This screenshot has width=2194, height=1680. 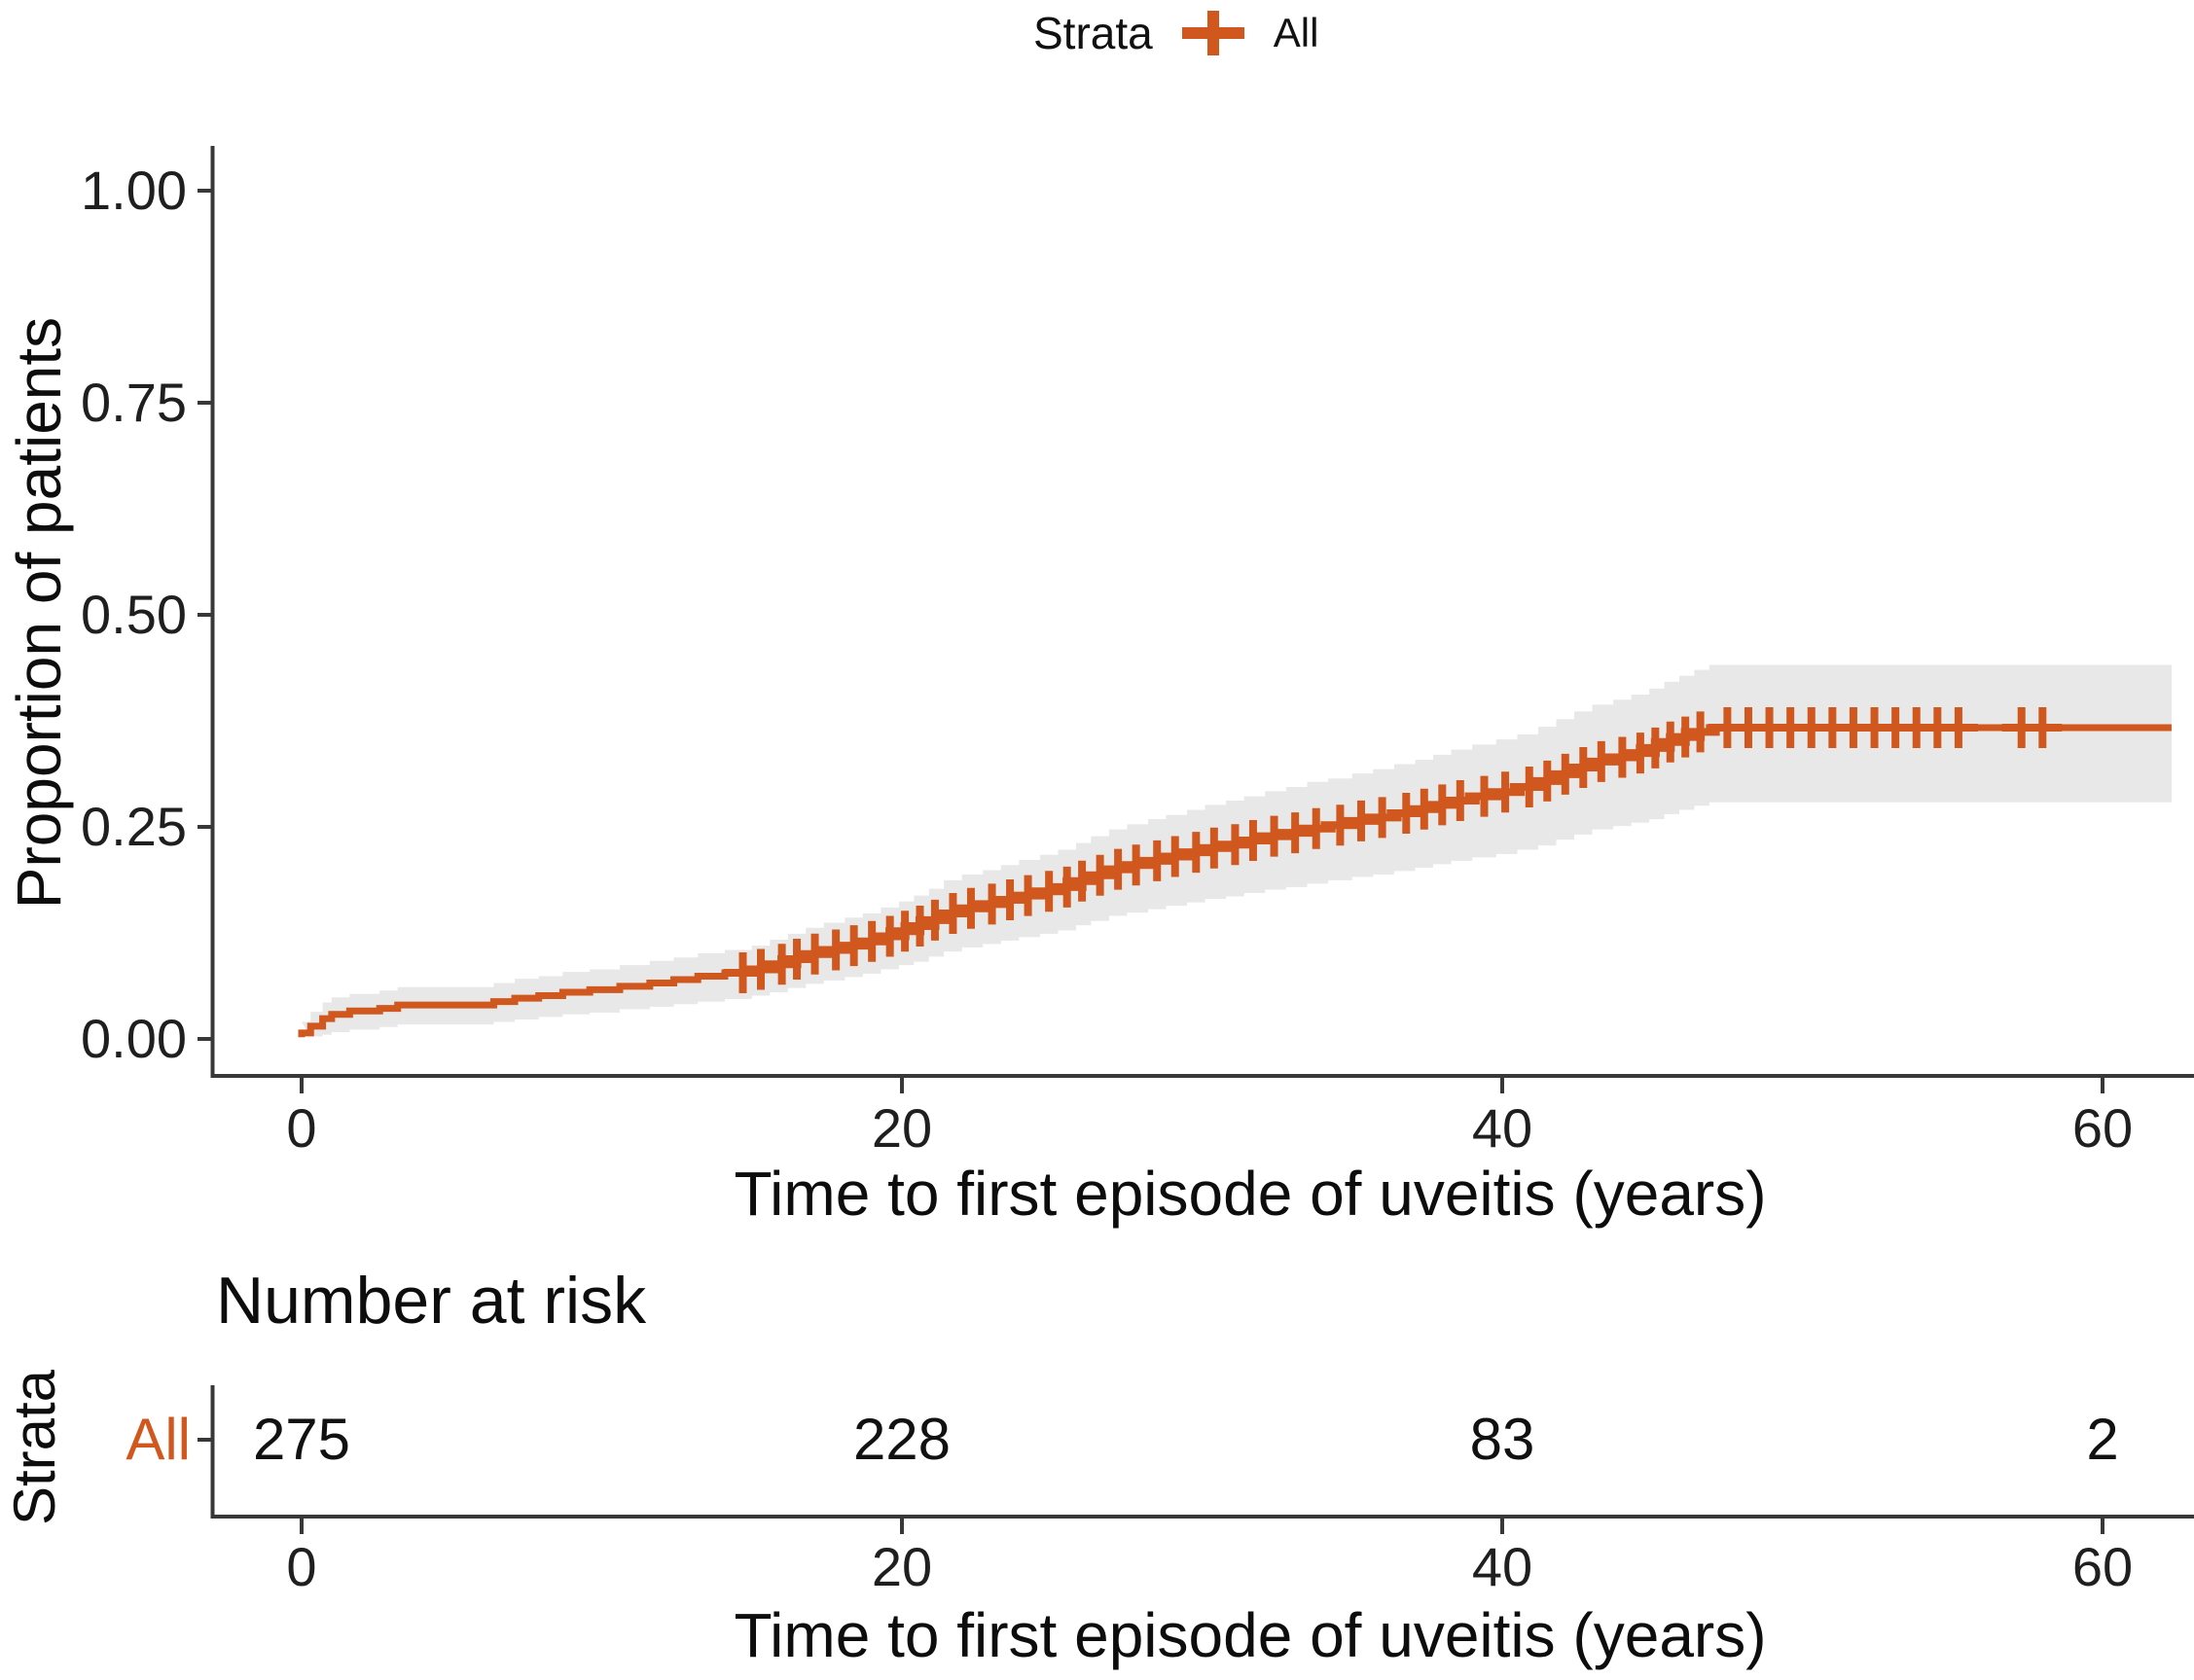 I want to click on x-axis-title: Time to first episode of uveitis (years), so click(x=1250, y=1194).